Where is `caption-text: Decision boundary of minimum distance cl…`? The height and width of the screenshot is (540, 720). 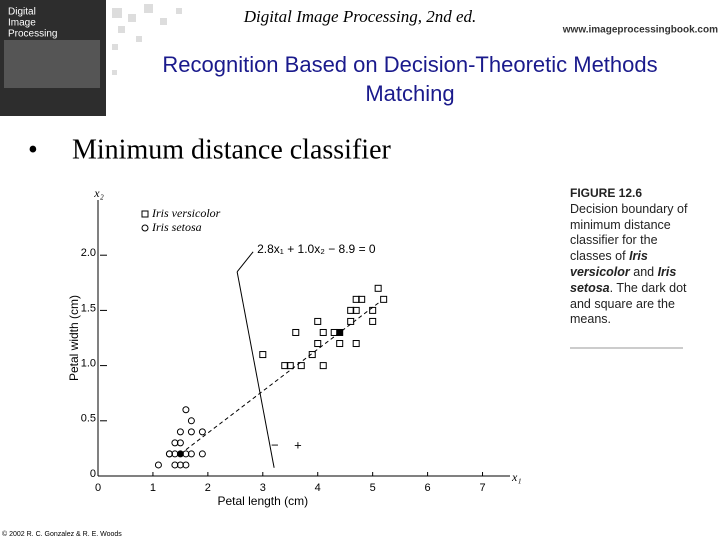 caption-text: Decision boundary of minimum distance cl… is located at coordinates (629, 265).